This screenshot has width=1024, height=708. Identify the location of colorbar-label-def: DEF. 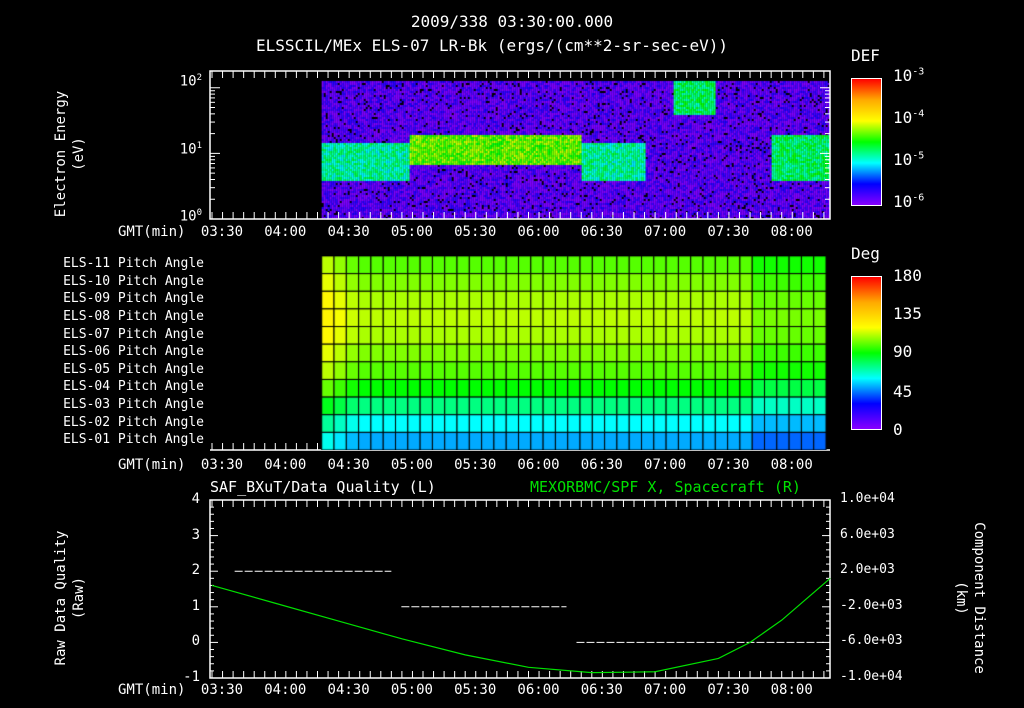
(865, 55).